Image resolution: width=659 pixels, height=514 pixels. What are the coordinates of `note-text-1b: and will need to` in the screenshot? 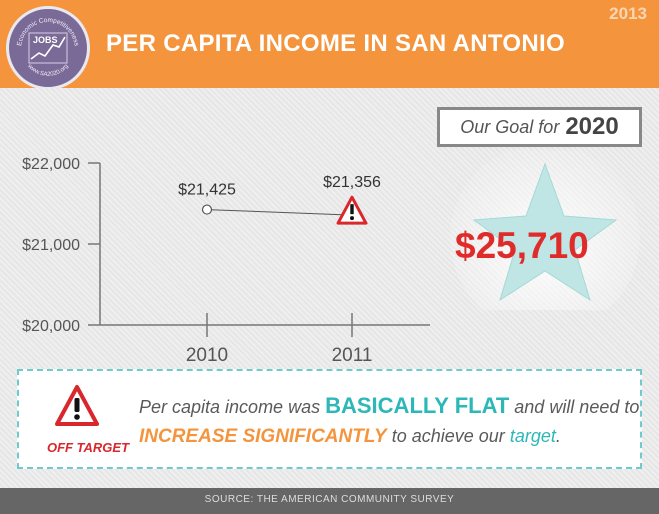 It's located at (577, 407).